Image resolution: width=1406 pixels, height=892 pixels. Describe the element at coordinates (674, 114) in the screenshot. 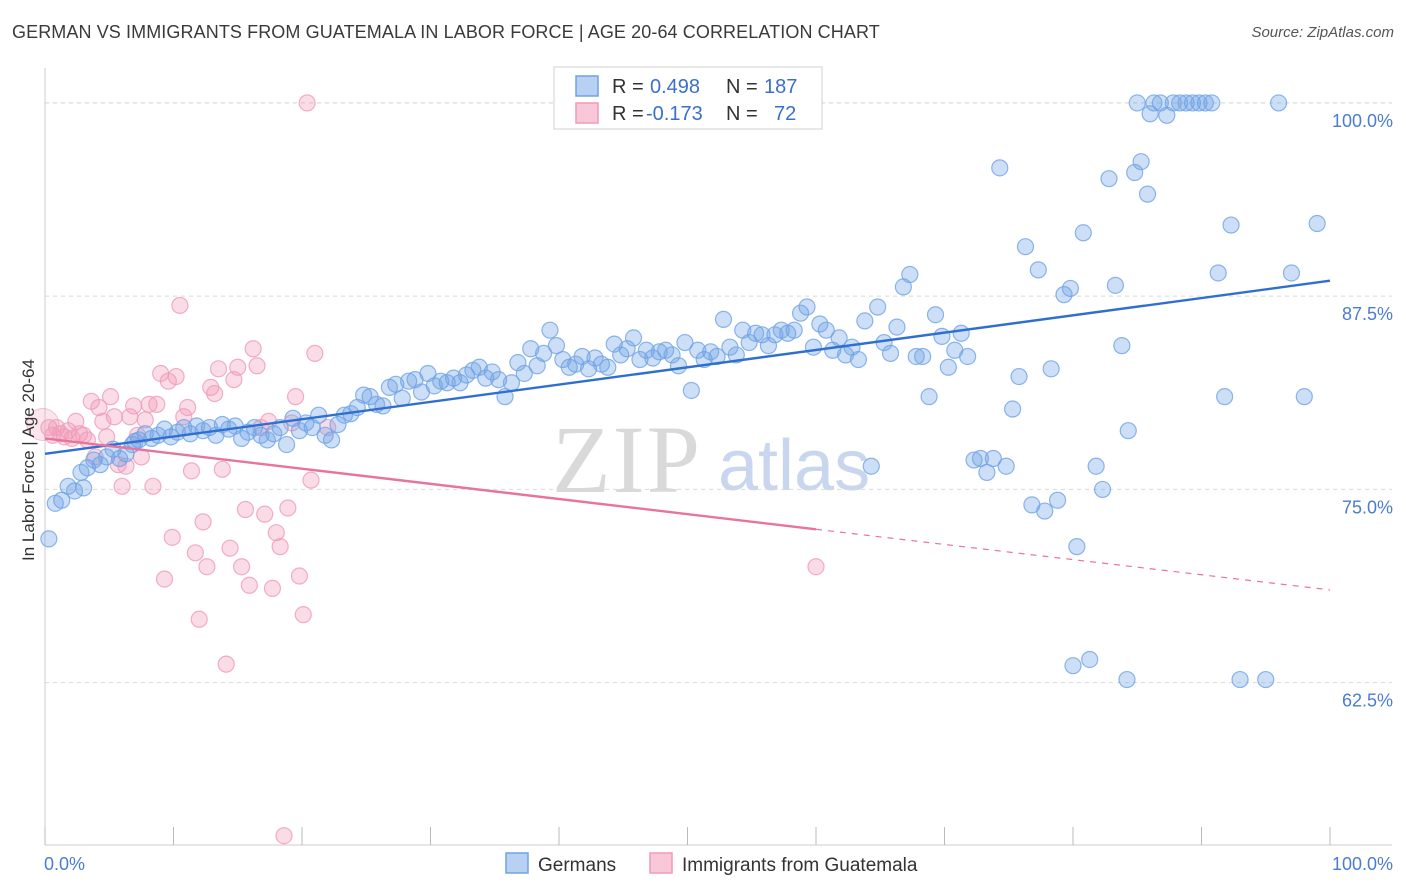

I see `legend-r-value-2: -0.173` at that location.